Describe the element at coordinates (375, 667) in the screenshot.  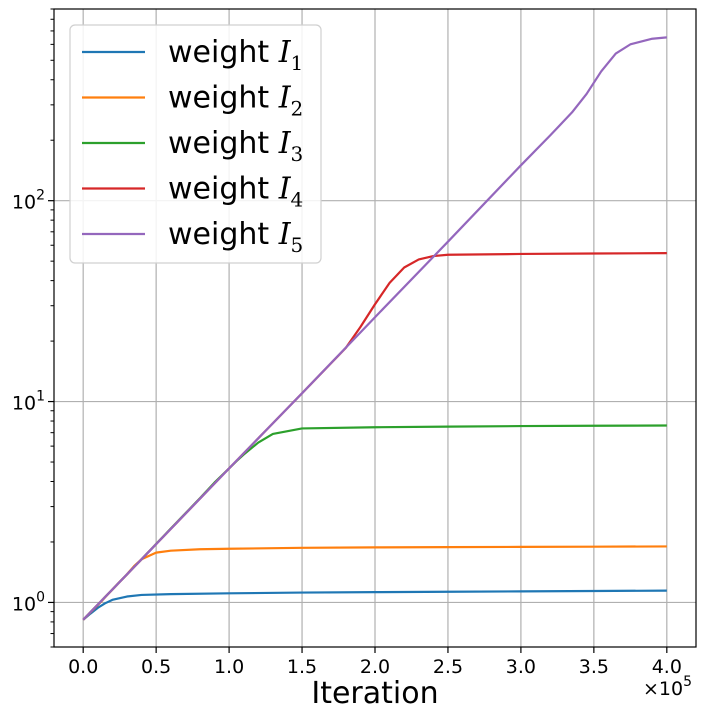
I see `x-tick-label: 2.0` at that location.